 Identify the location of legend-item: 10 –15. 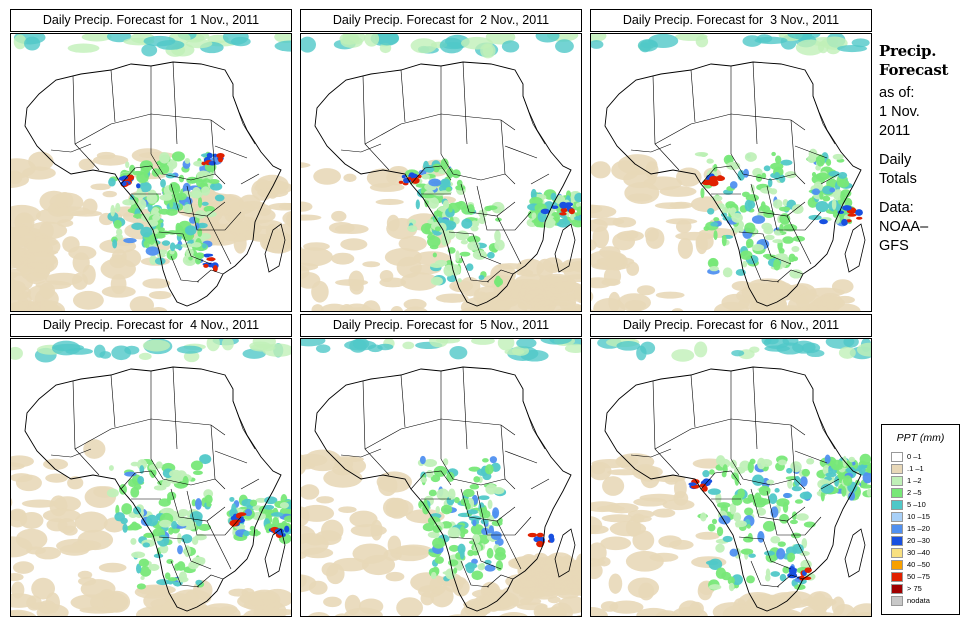
(924, 517).